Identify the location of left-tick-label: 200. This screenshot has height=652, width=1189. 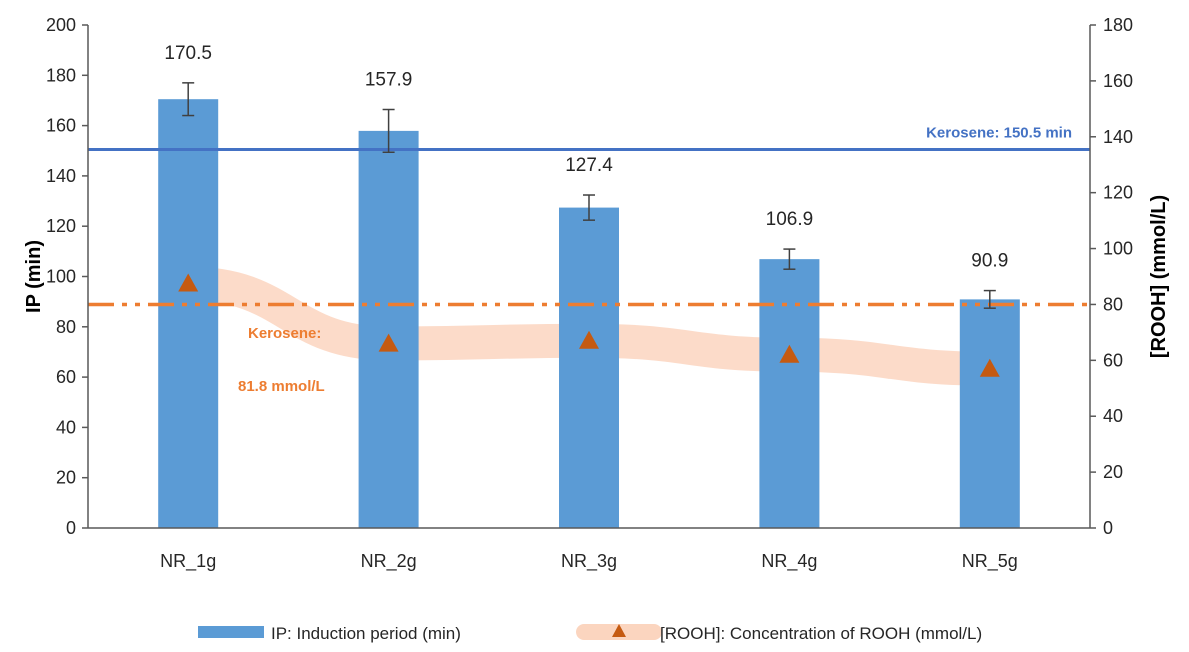
(61, 25).